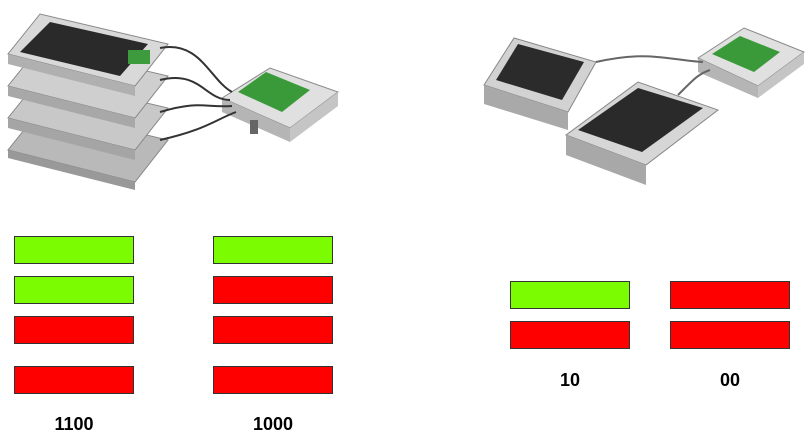 This screenshot has height=440, width=811. What do you see at coordinates (273, 330) in the screenshot?
I see `indicator-bar-1000-3-off` at bounding box center [273, 330].